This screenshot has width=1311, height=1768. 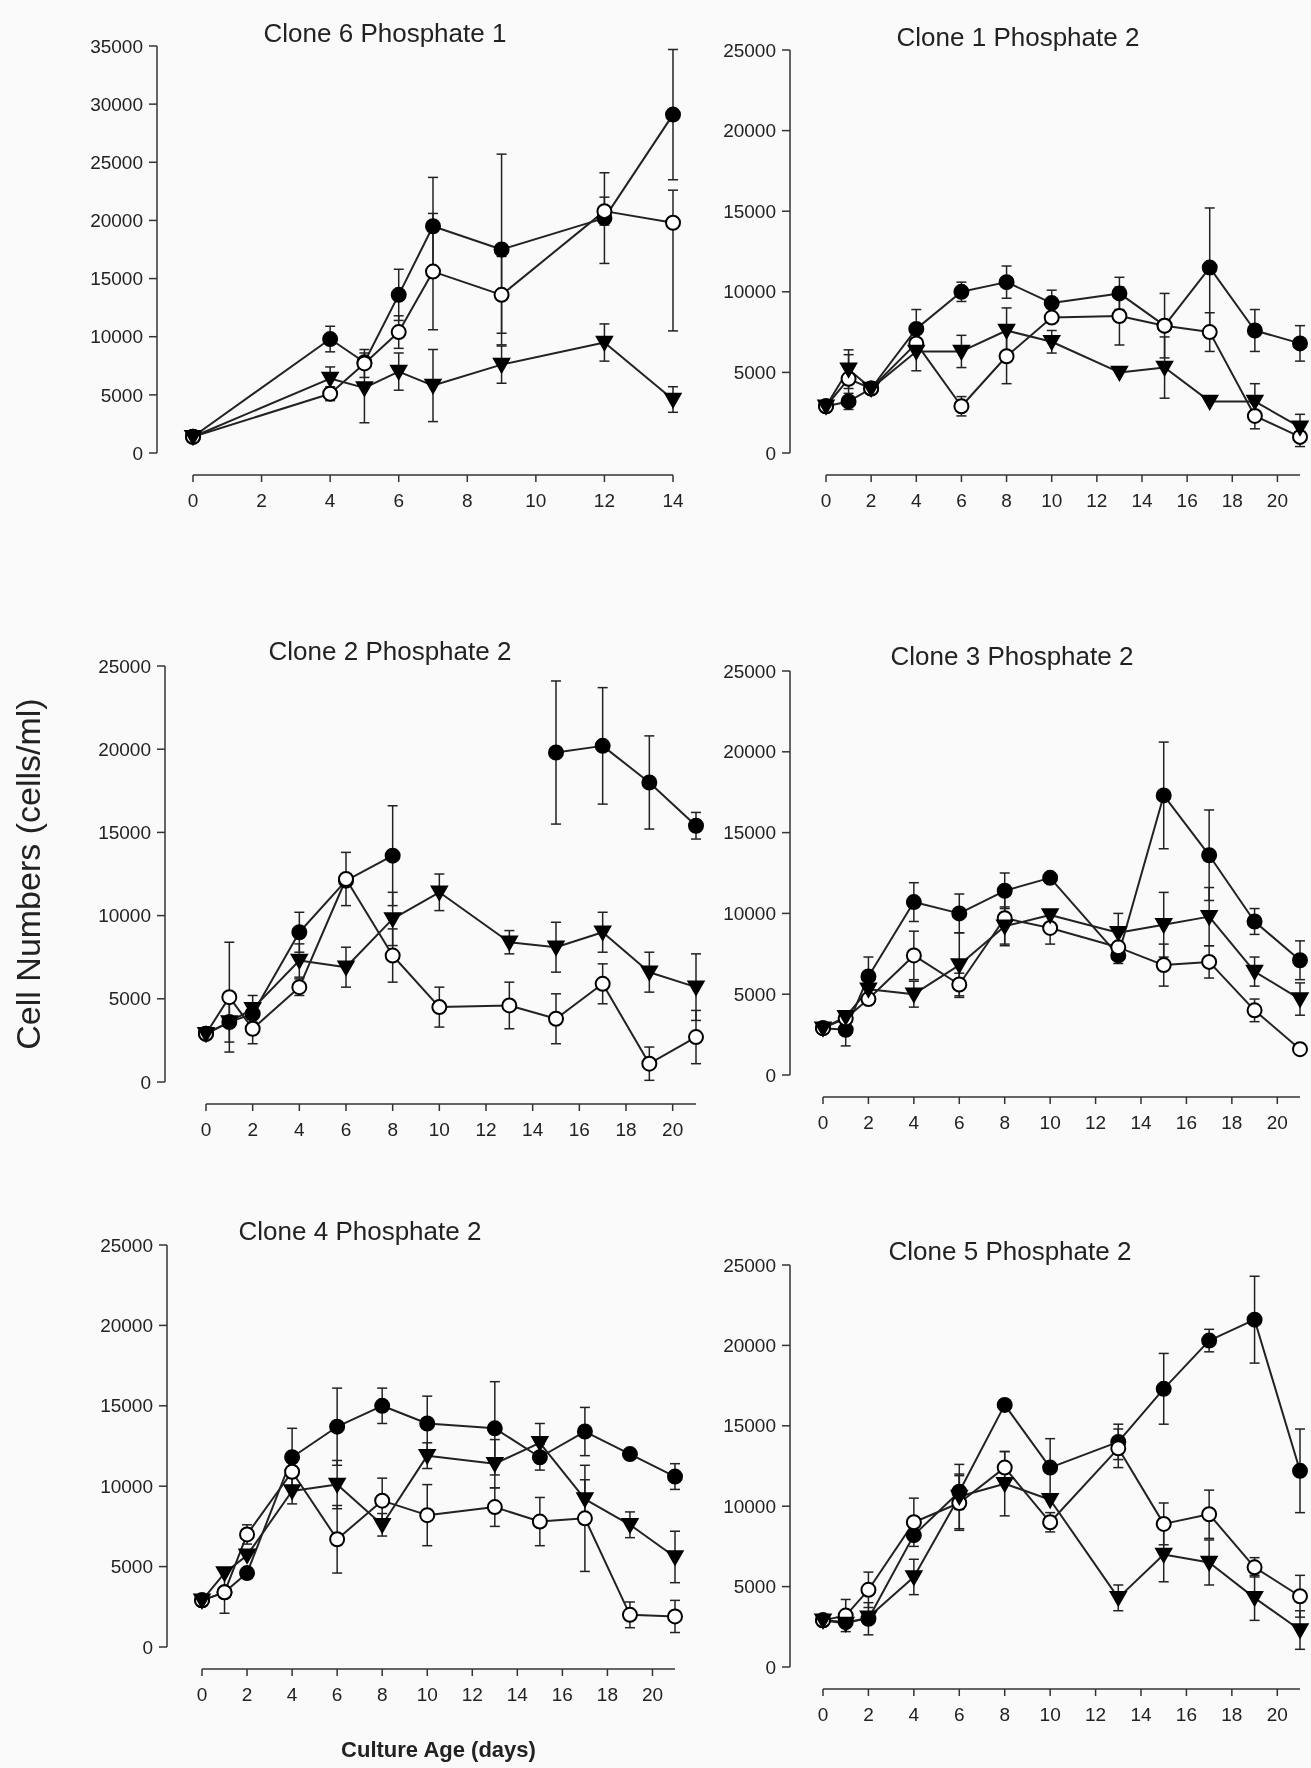 What do you see at coordinates (438, 1749) in the screenshot?
I see `x-axis-title: Culture Age (days)` at bounding box center [438, 1749].